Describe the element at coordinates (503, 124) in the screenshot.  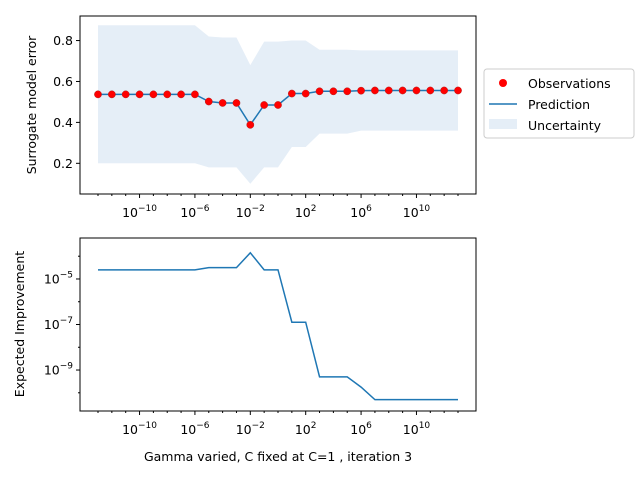
I see `legend-uncertainty-swatch` at that location.